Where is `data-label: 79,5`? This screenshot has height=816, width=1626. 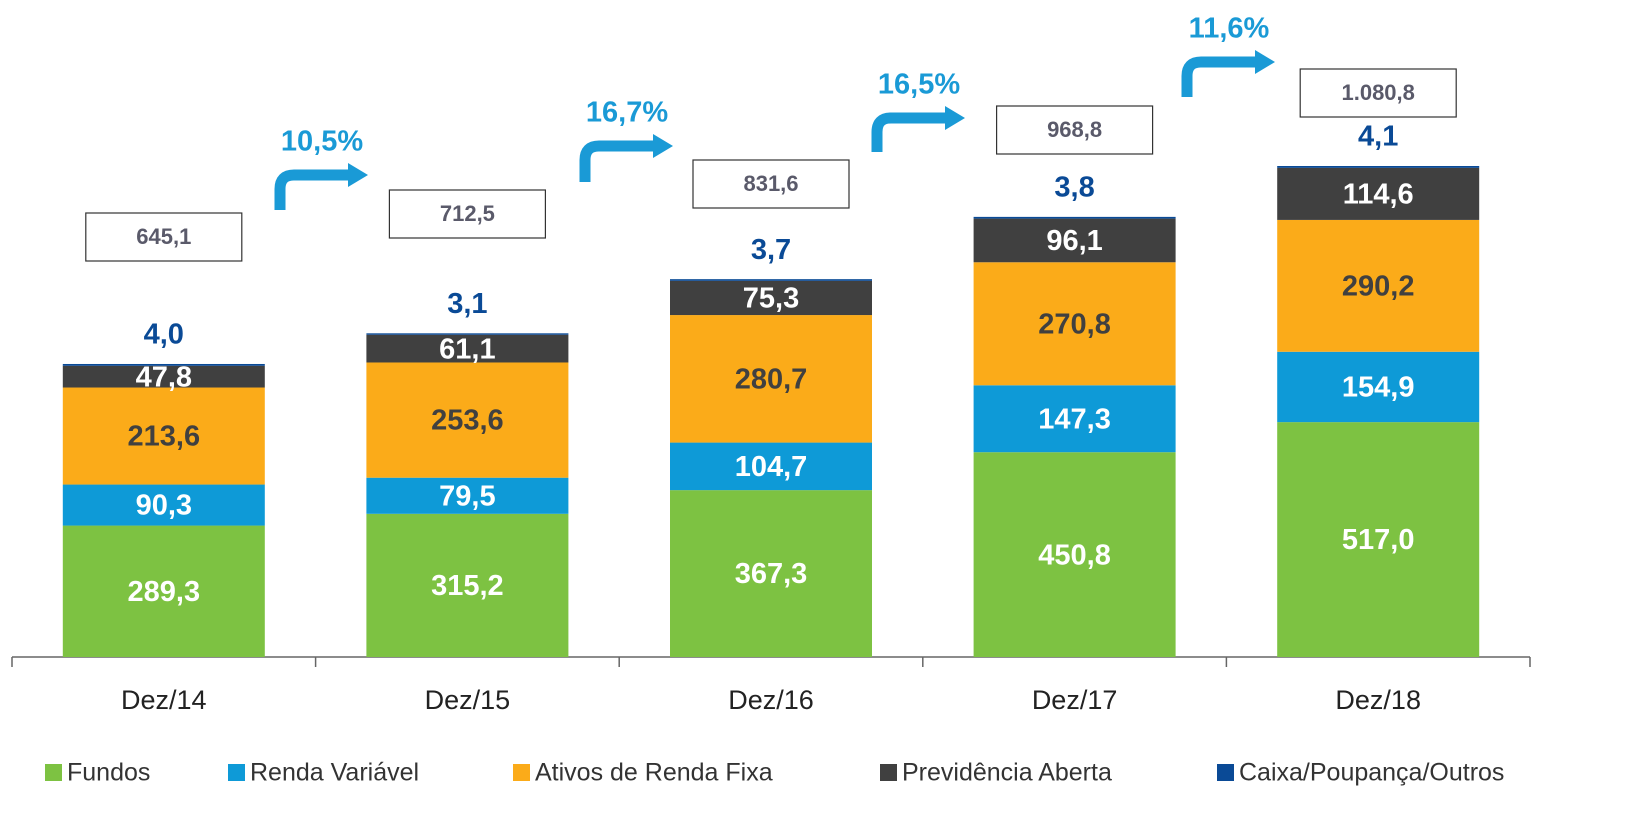
data-label: 79,5 is located at coordinates (467, 496).